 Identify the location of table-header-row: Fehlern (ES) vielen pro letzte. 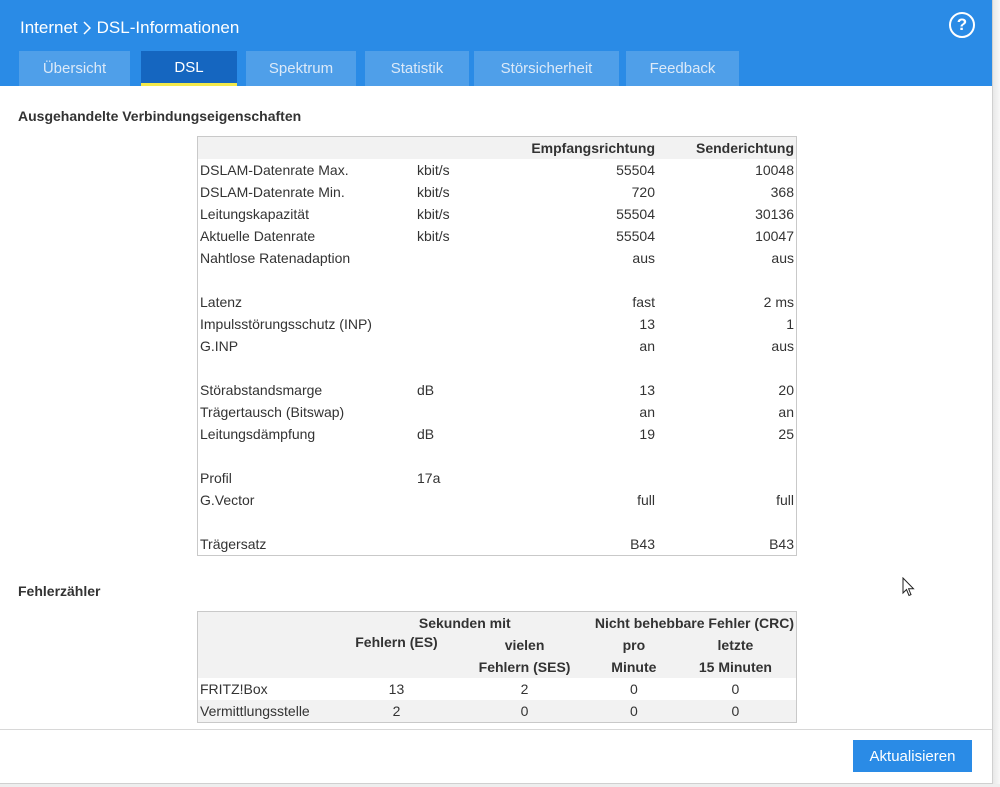
(497, 645).